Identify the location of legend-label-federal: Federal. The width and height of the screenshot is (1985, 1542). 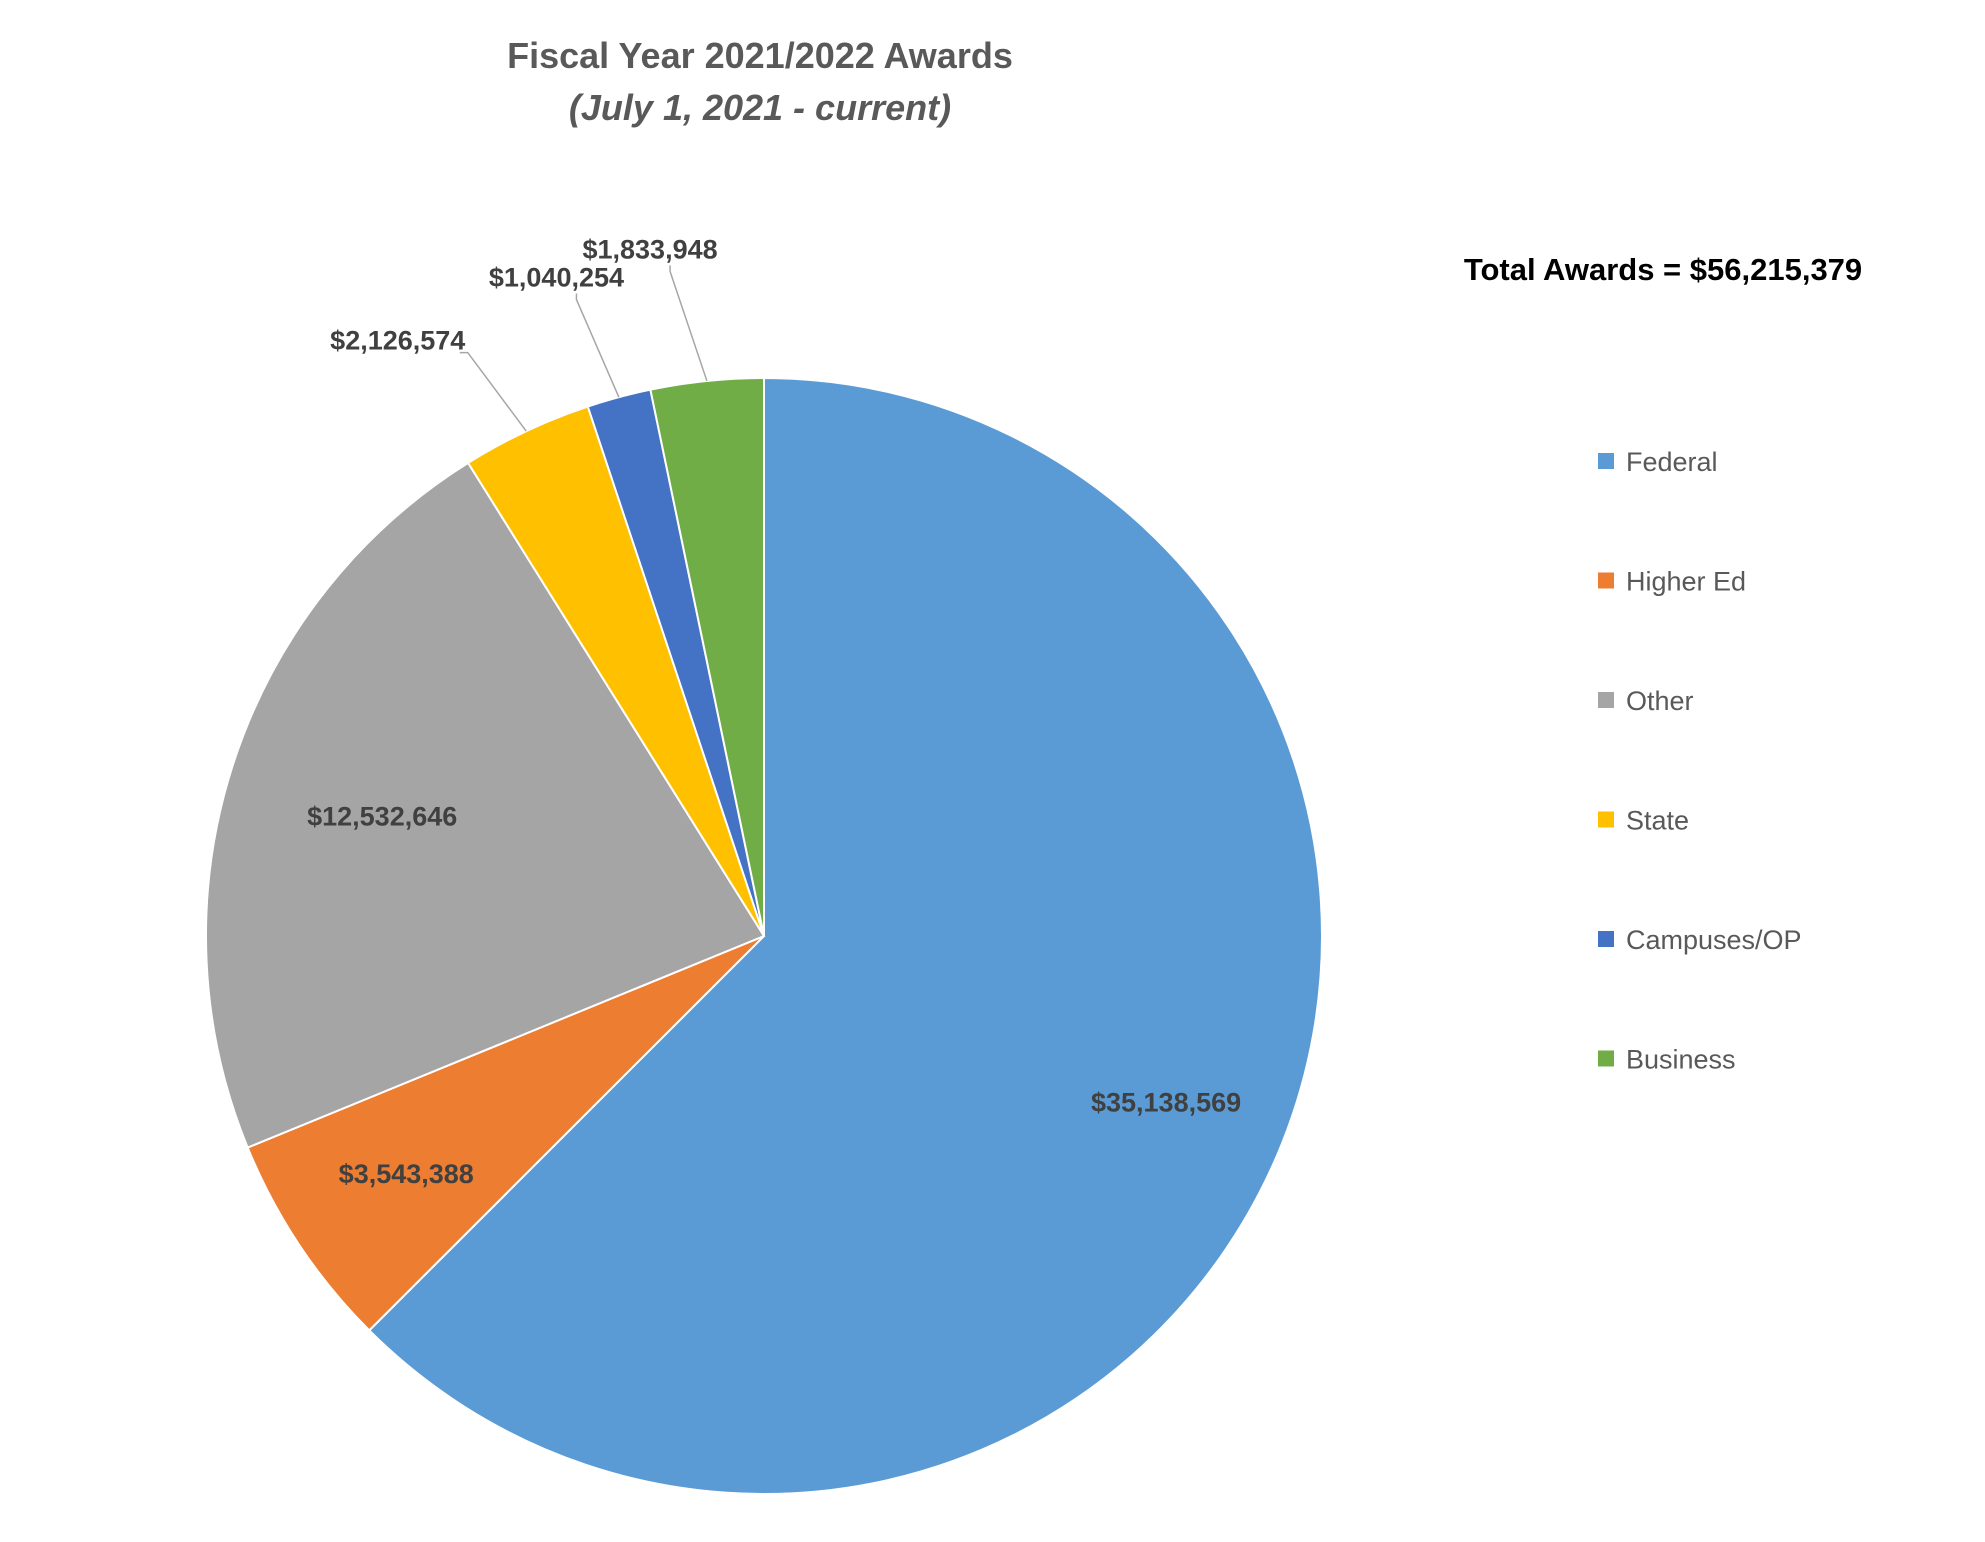
(1672, 462).